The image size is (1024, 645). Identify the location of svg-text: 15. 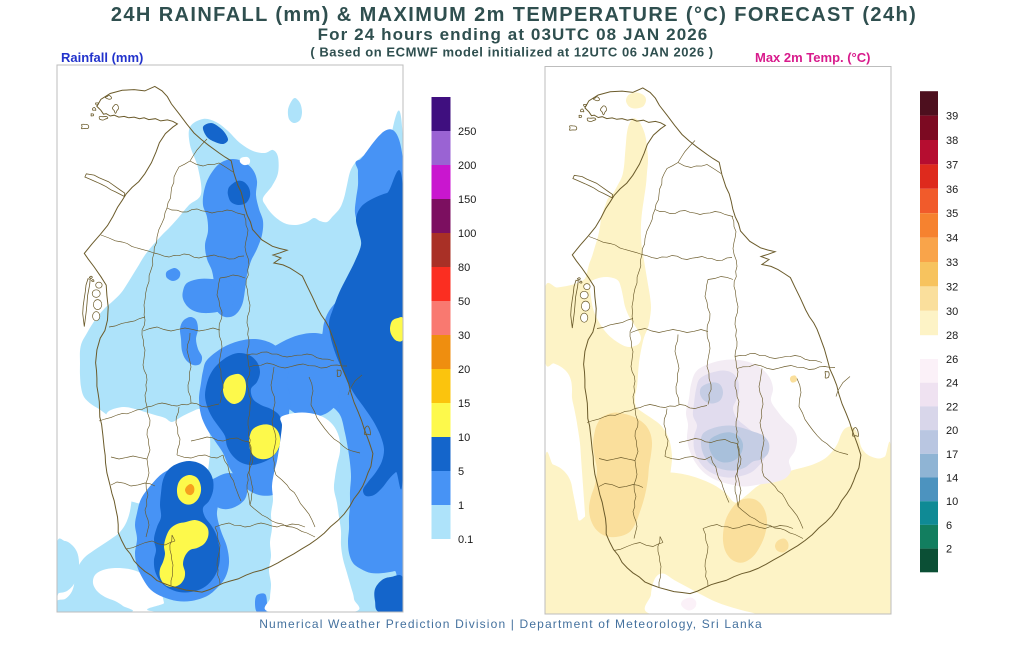
(464, 404).